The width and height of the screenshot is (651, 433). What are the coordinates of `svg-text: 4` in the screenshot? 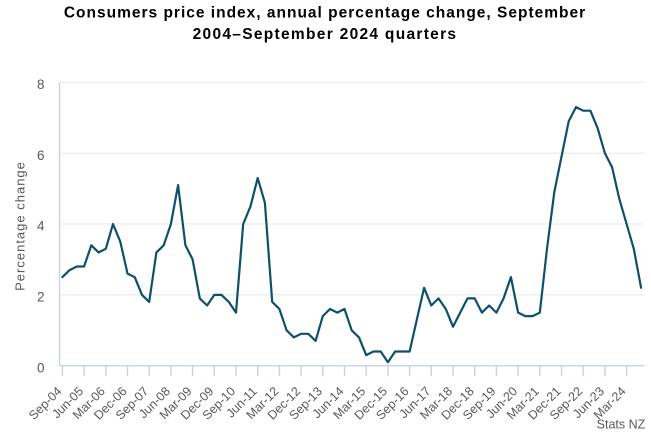 It's located at (41, 226).